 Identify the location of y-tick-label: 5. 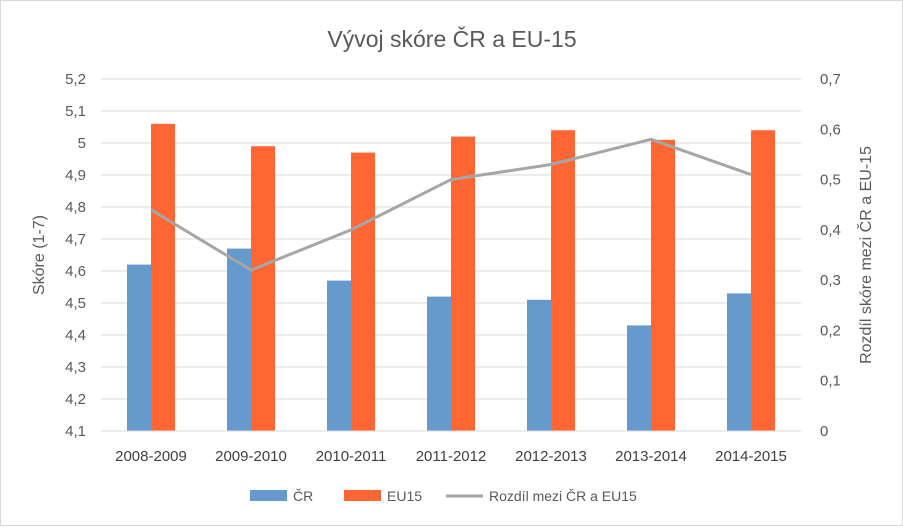
(82, 143).